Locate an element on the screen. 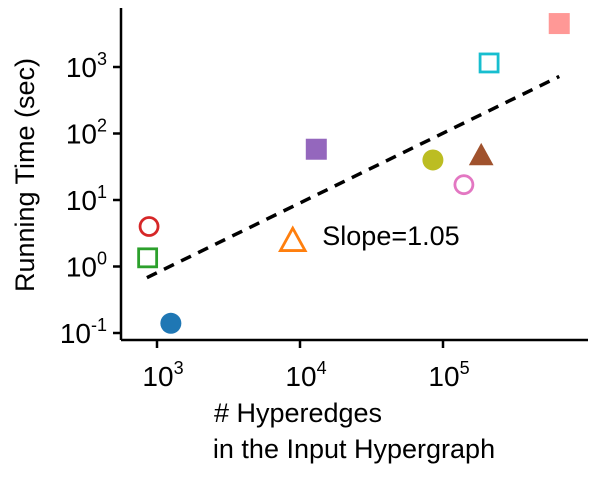 This screenshot has height=477, width=598. y-tick-label: 10¹ is located at coordinates (86, 199).